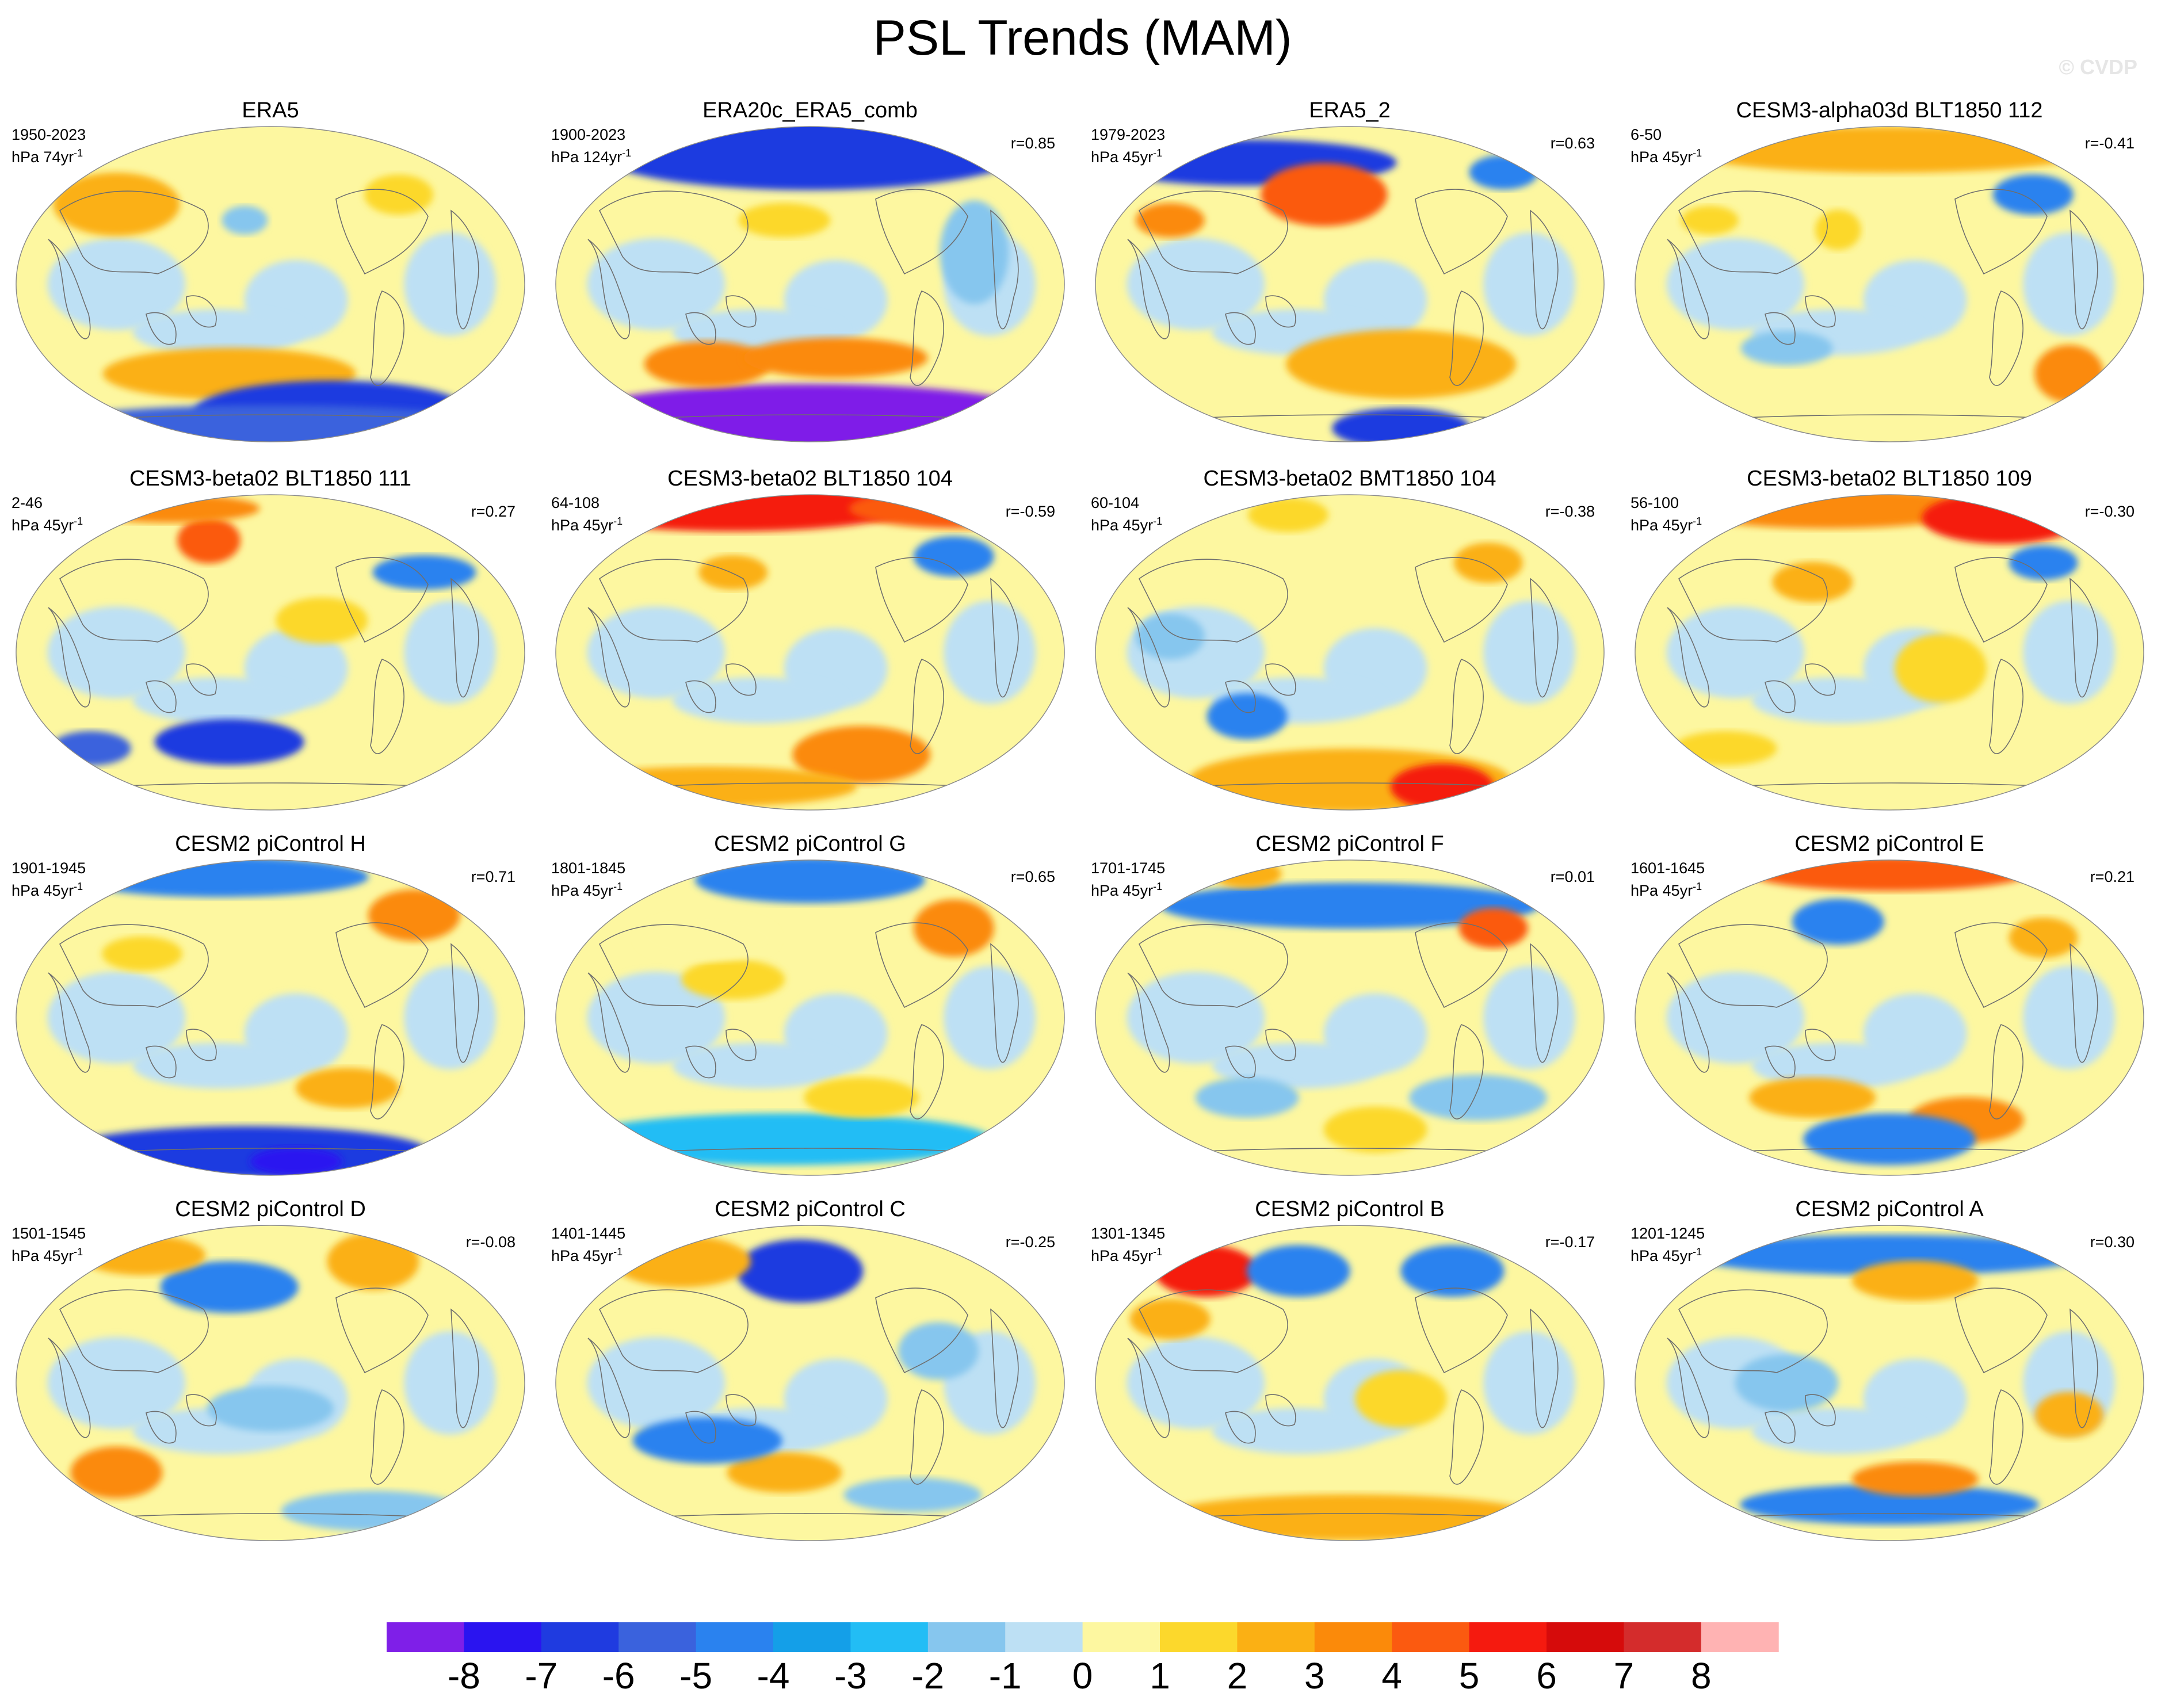 Image resolution: width=2165 pixels, height=1708 pixels. I want to click on panel-correlation: r=-0.17, so click(1570, 1242).